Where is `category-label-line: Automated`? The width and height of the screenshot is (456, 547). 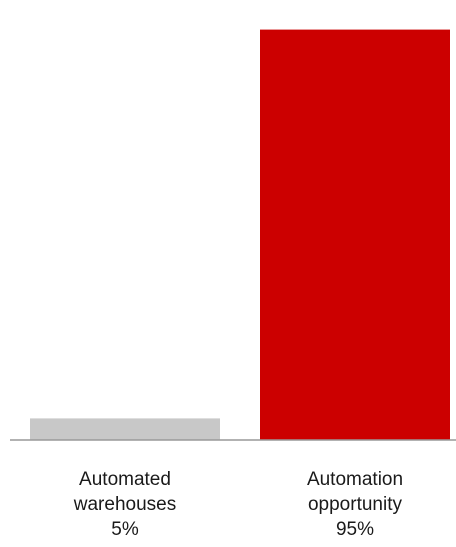
category-label-line: Automated is located at coordinates (125, 479).